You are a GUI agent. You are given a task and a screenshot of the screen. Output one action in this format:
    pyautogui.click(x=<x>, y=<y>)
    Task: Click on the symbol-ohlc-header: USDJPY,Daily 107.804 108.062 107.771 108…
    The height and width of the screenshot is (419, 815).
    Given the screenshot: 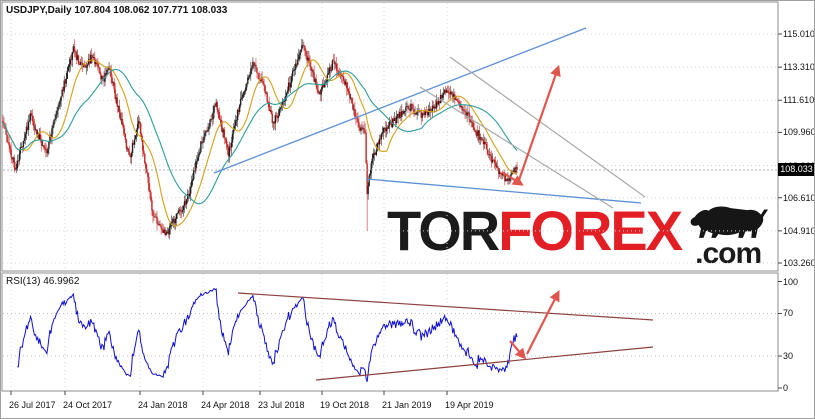 What is the action you would take?
    pyautogui.click(x=117, y=10)
    